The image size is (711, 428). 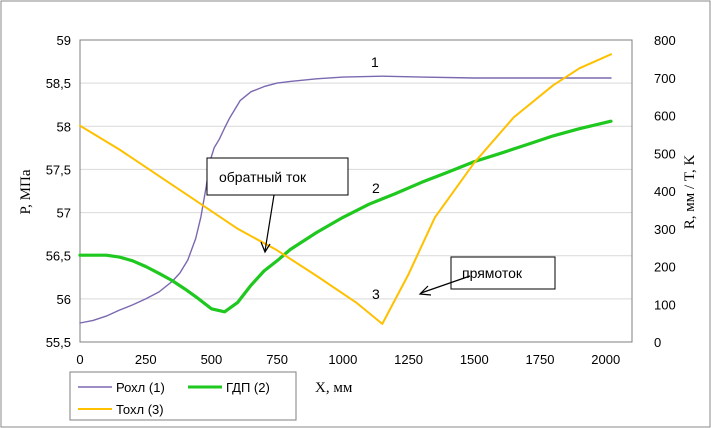 What do you see at coordinates (445, 284) in the screenshot?
I see `callout-parallelflow-leader` at bounding box center [445, 284].